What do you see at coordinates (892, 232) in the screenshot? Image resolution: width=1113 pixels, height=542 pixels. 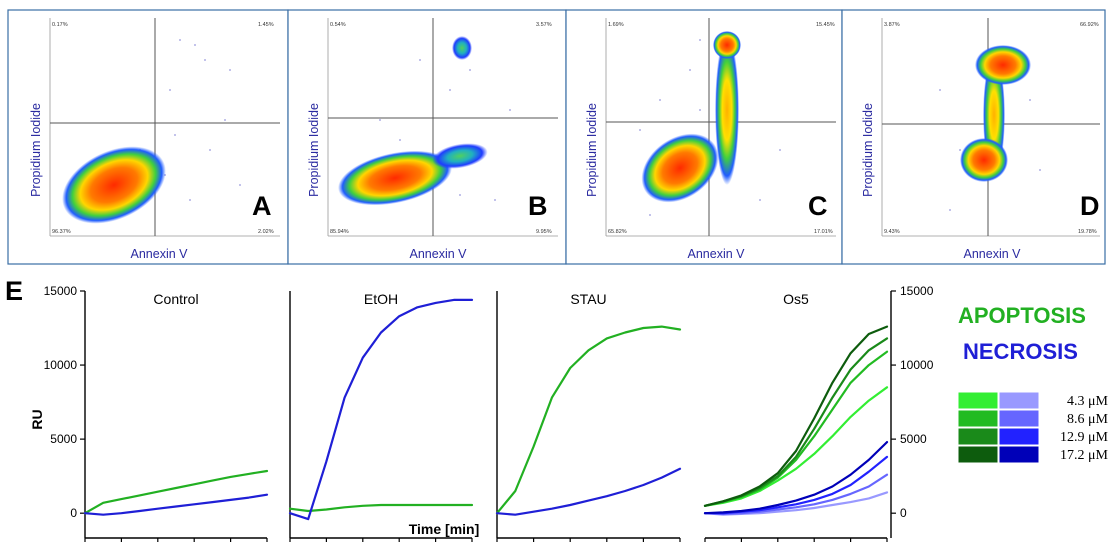 I see `quadrant-ll: 9.43%` at bounding box center [892, 232].